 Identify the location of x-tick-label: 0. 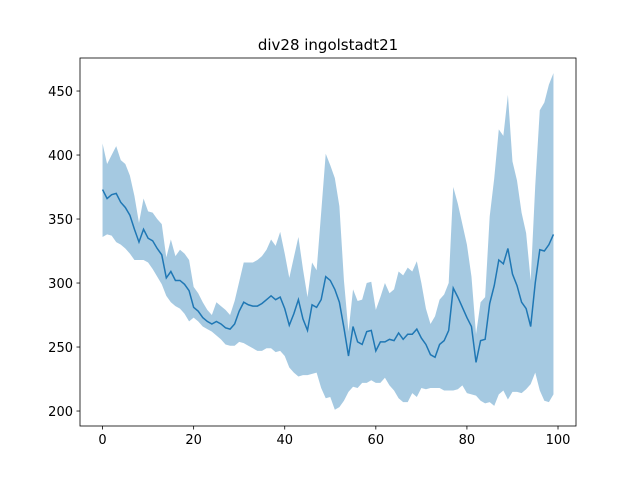
(102, 440).